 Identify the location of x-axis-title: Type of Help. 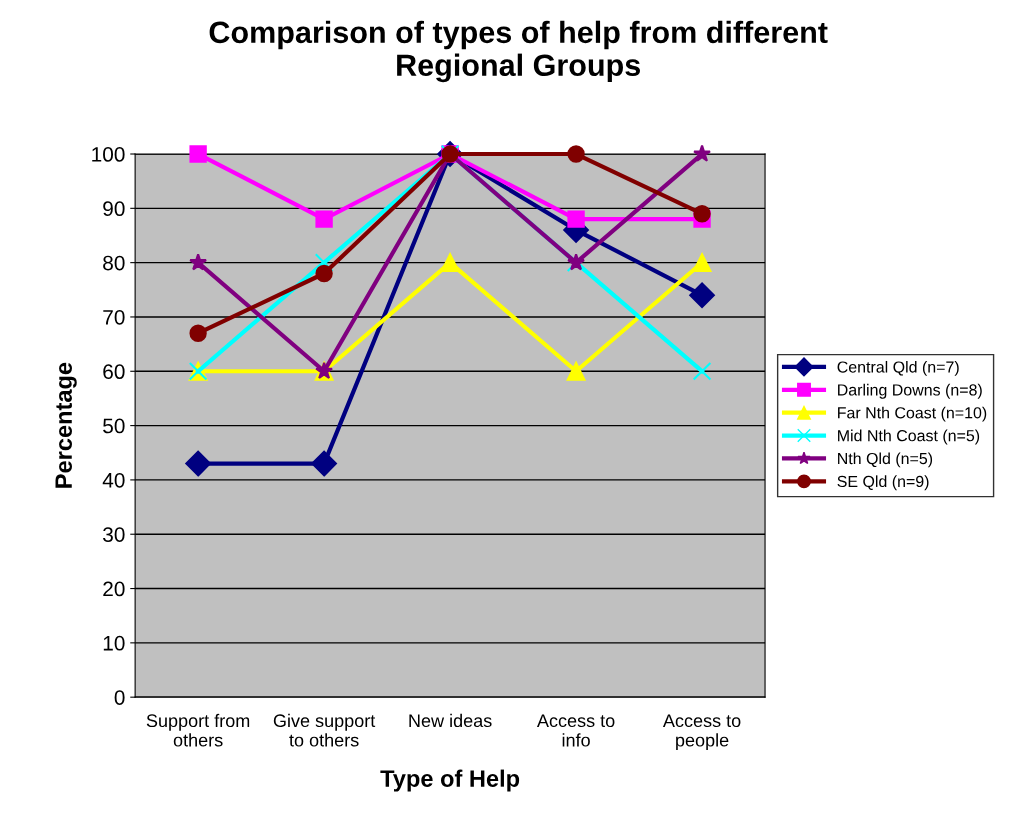
(450, 780).